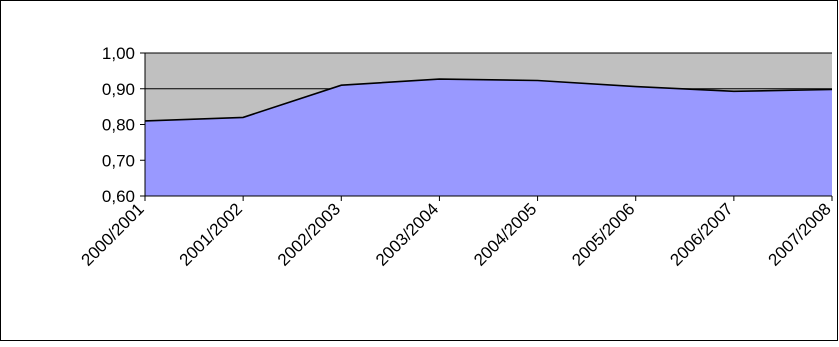 Image resolution: width=839 pixels, height=347 pixels. What do you see at coordinates (118, 125) in the screenshot?
I see `y-tick-label: 0,80` at bounding box center [118, 125].